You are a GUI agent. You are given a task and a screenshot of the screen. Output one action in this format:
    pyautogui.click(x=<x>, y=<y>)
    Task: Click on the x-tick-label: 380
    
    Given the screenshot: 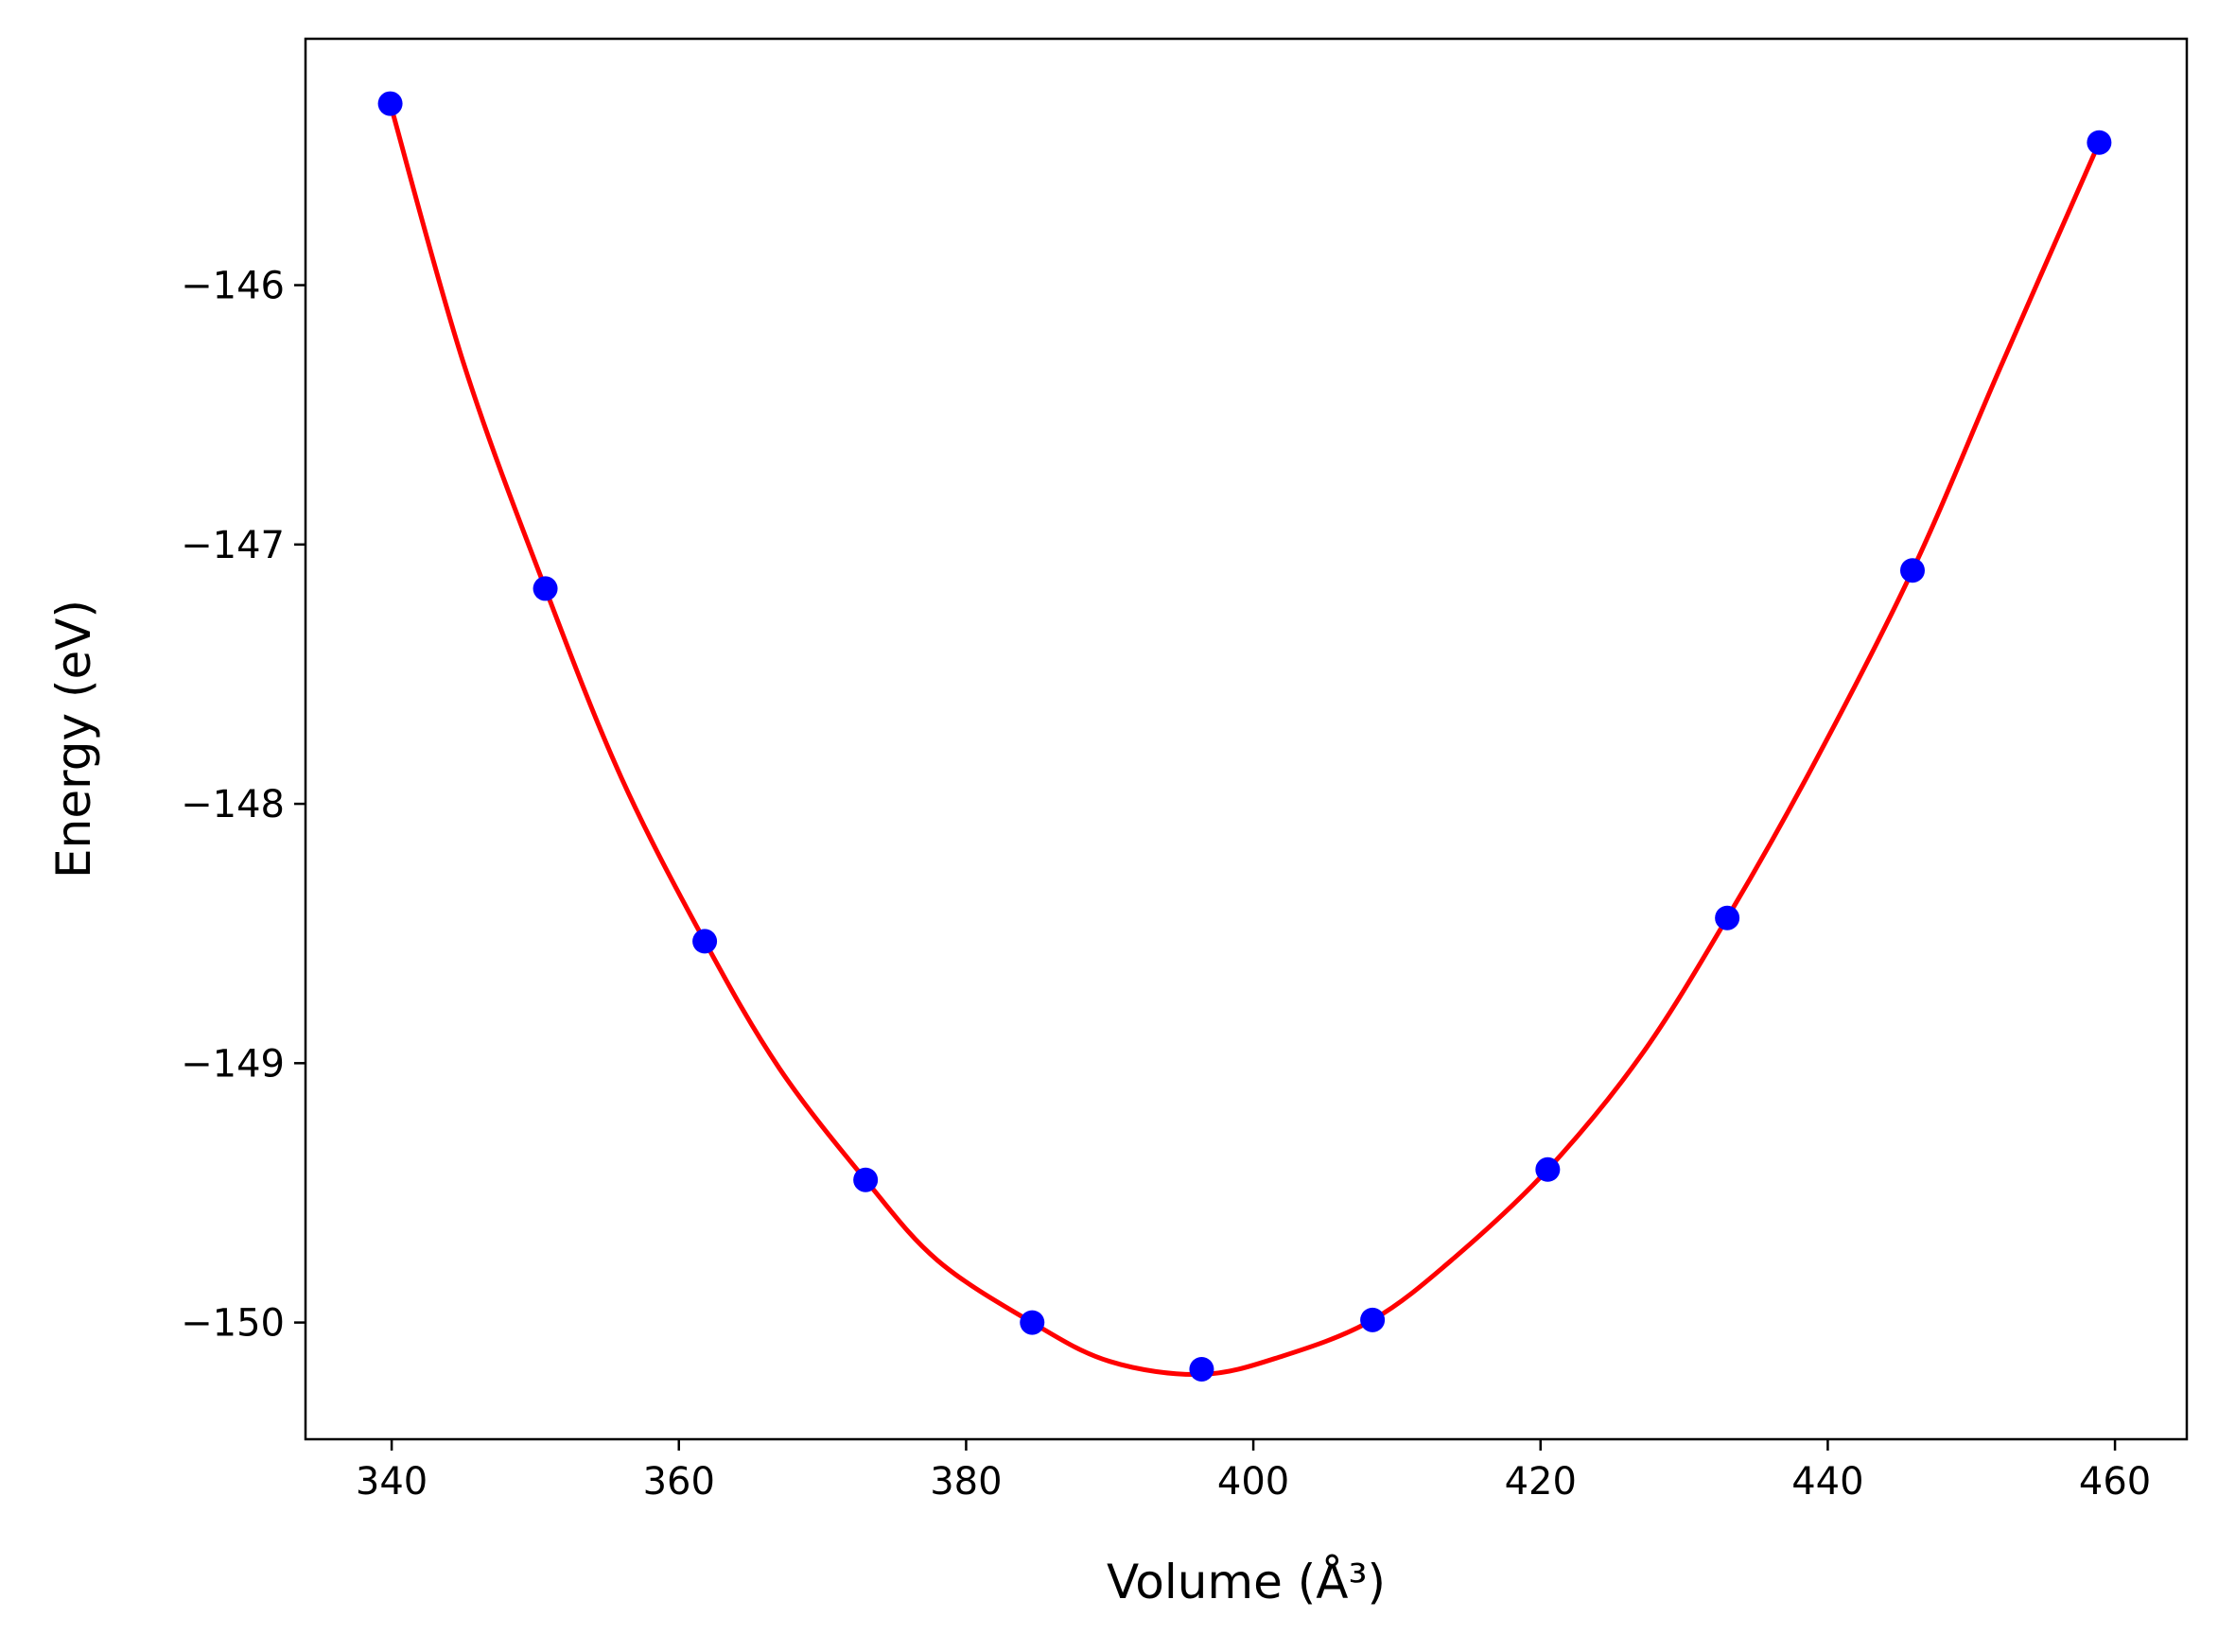 What is the action you would take?
    pyautogui.click(x=966, y=1482)
    